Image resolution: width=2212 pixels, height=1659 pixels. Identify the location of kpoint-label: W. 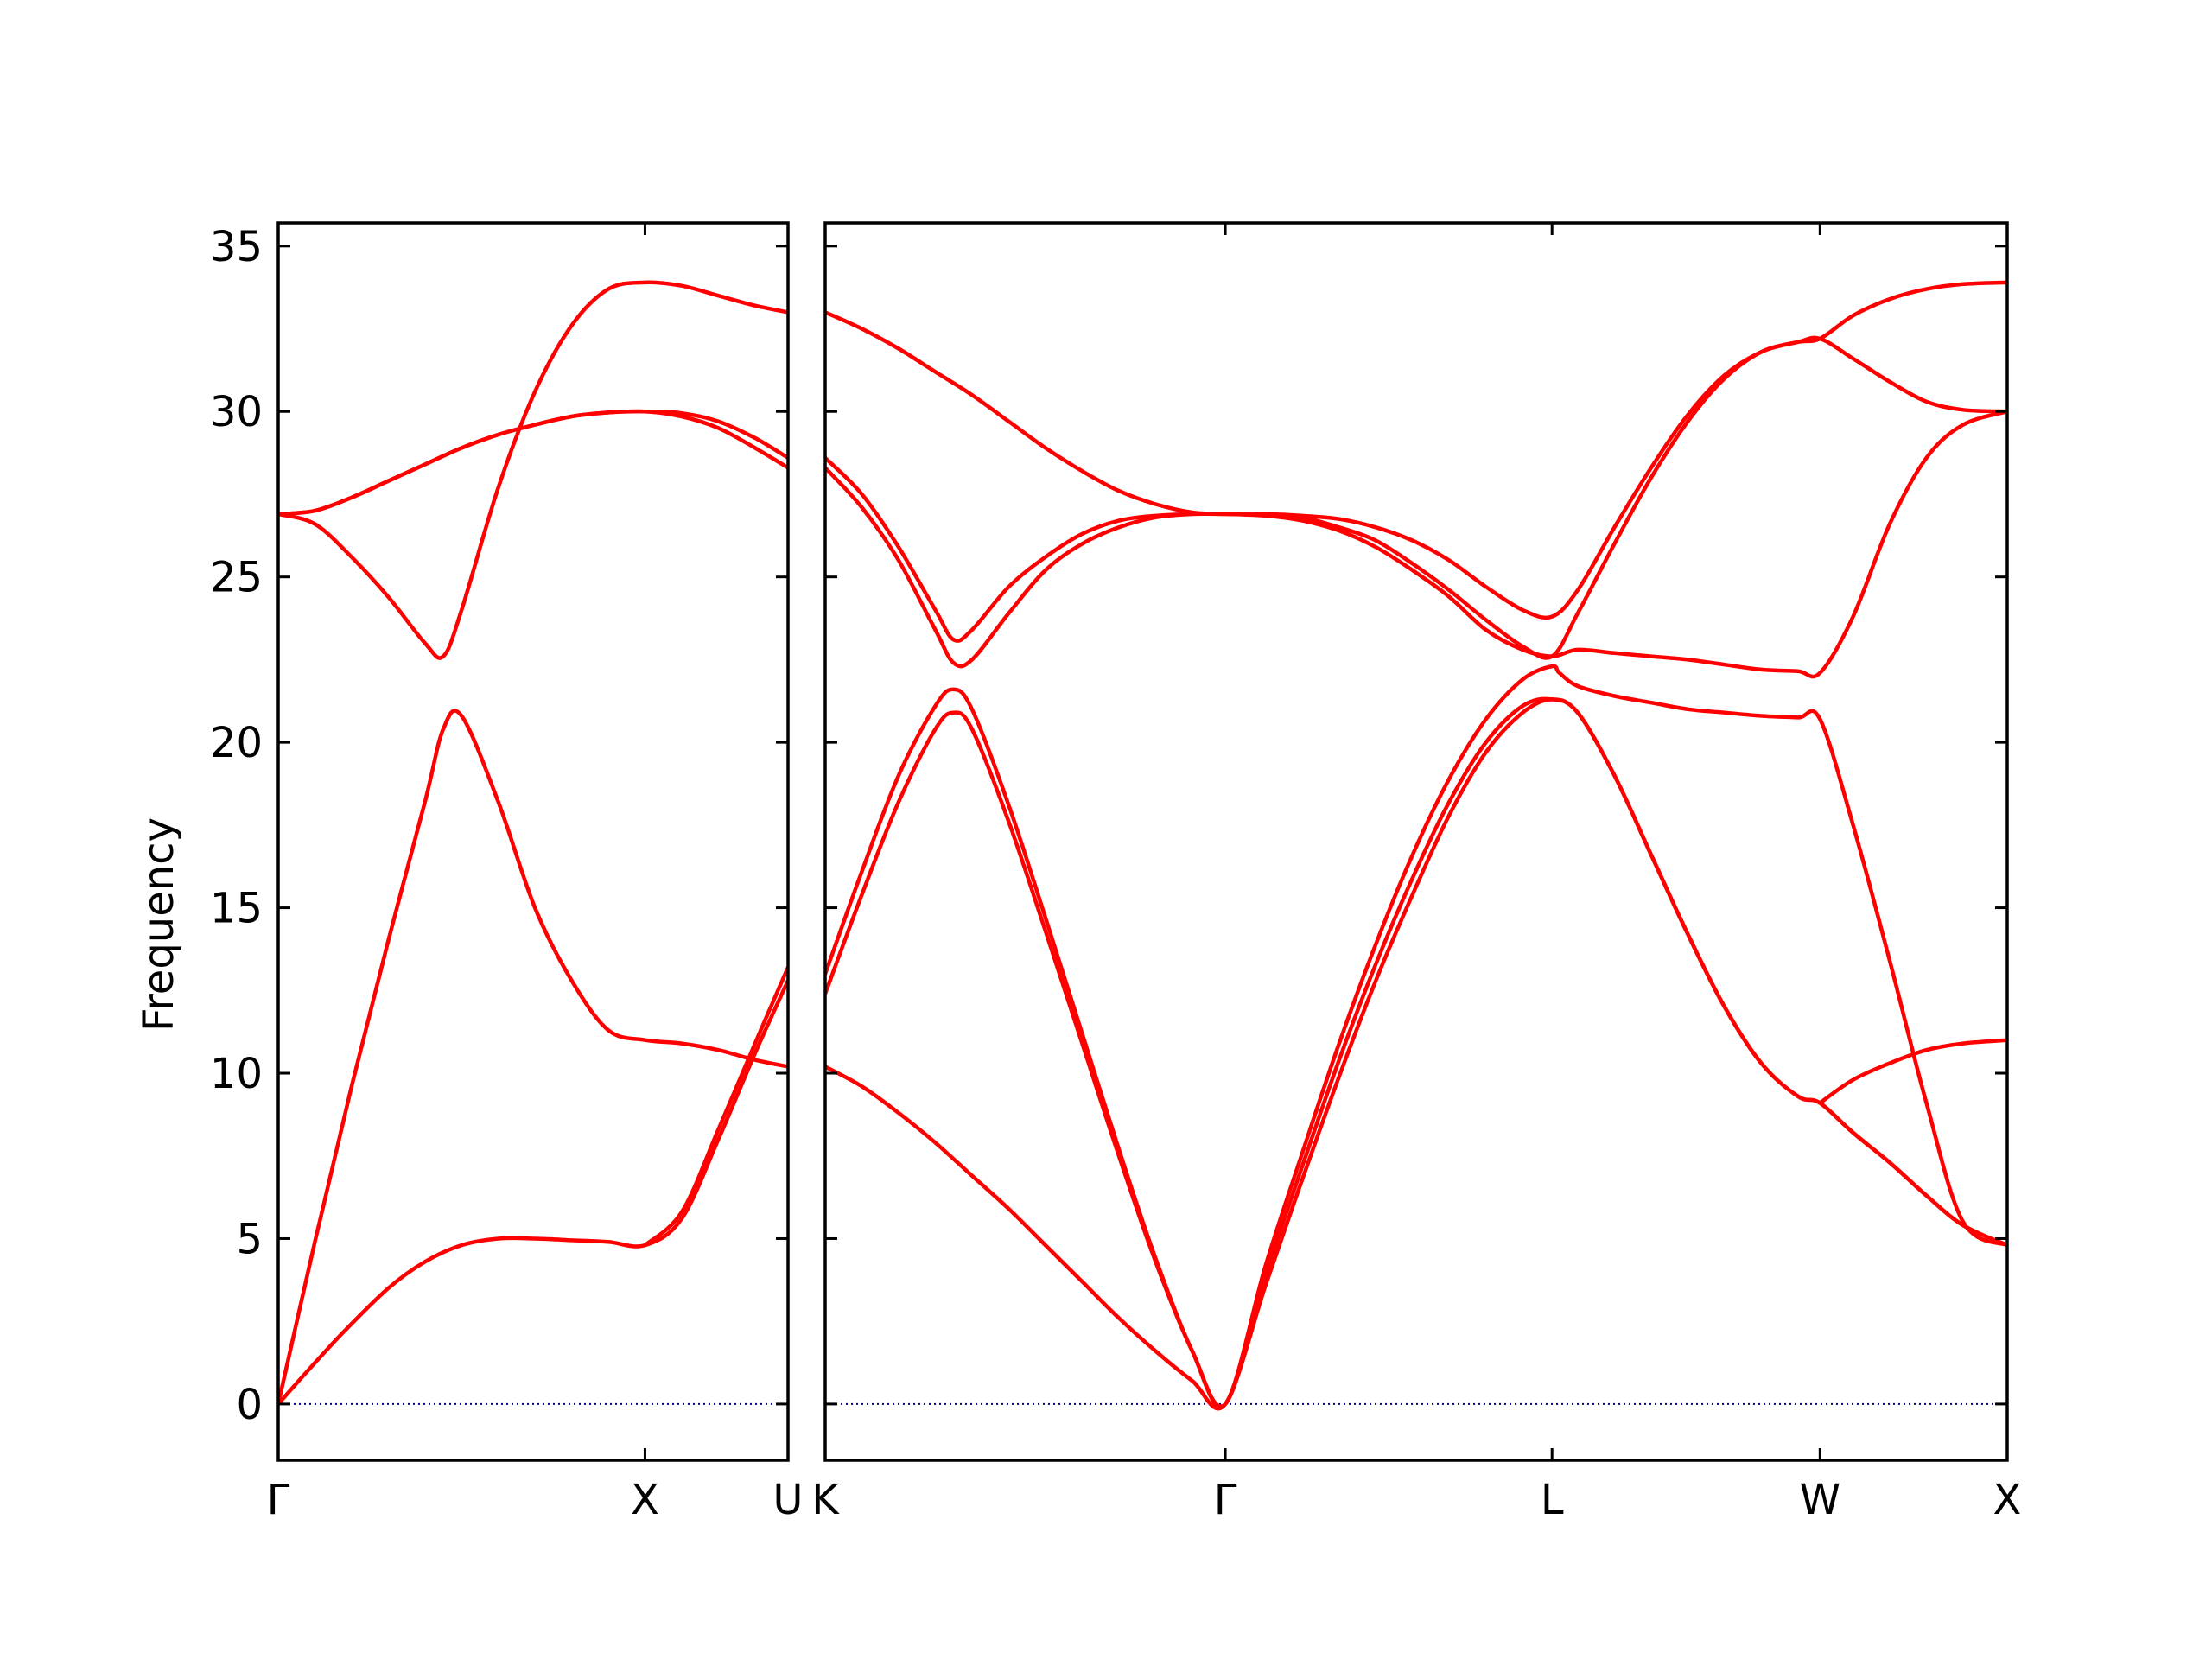
(1820, 1500).